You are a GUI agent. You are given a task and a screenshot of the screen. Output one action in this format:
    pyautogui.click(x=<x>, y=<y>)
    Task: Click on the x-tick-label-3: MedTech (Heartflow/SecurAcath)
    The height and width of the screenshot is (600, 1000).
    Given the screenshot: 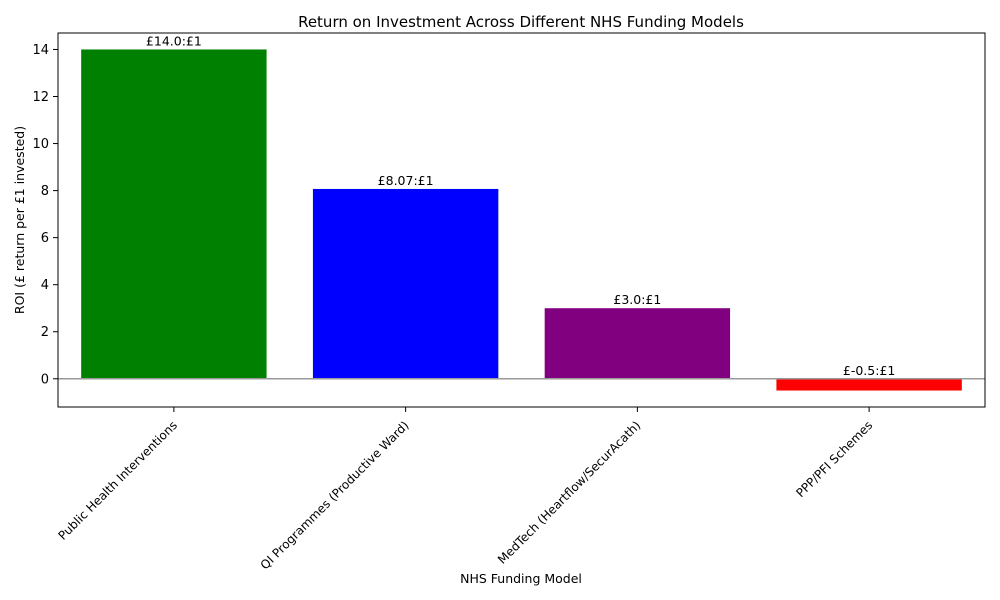 What is the action you would take?
    pyautogui.click(x=569, y=492)
    